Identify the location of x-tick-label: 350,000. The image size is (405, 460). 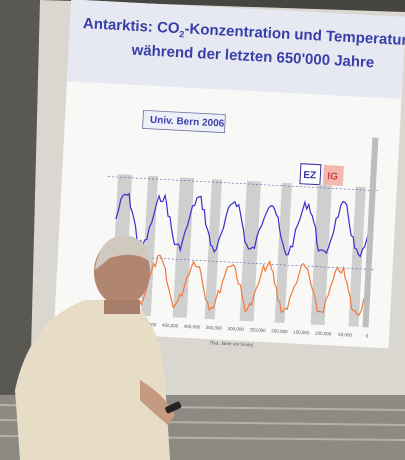
(214, 328).